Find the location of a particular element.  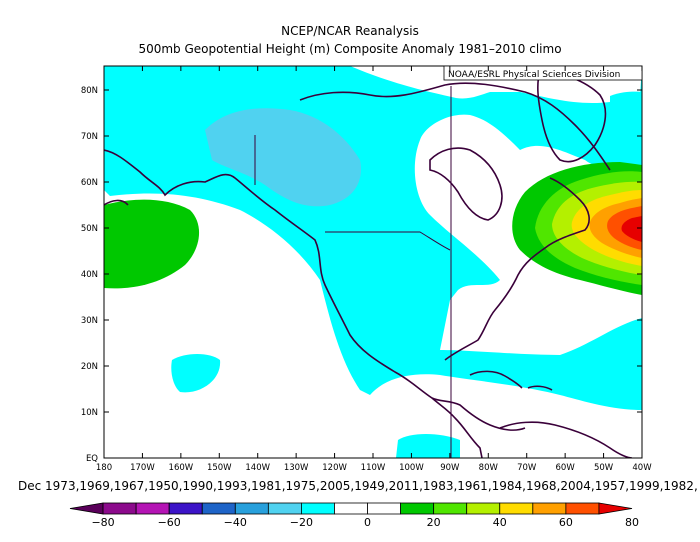

lon-tick-label: 40W is located at coordinates (642, 468).